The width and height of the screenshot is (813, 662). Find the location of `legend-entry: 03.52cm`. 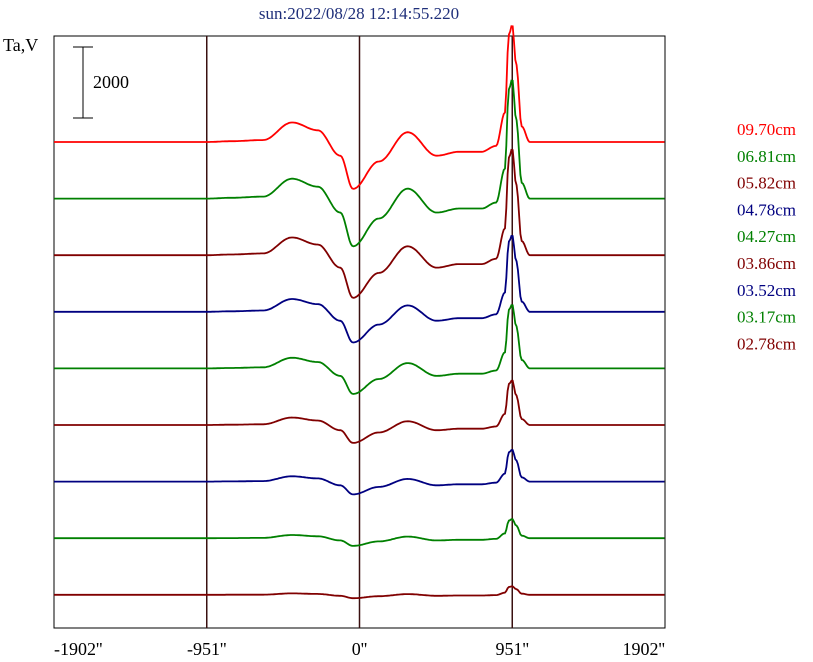

legend-entry: 03.52cm is located at coordinates (766, 290).